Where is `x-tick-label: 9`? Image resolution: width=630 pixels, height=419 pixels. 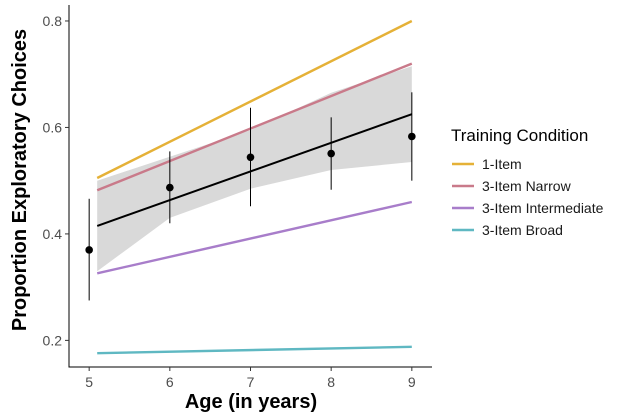
x-tick-label: 9 is located at coordinates (412, 382).